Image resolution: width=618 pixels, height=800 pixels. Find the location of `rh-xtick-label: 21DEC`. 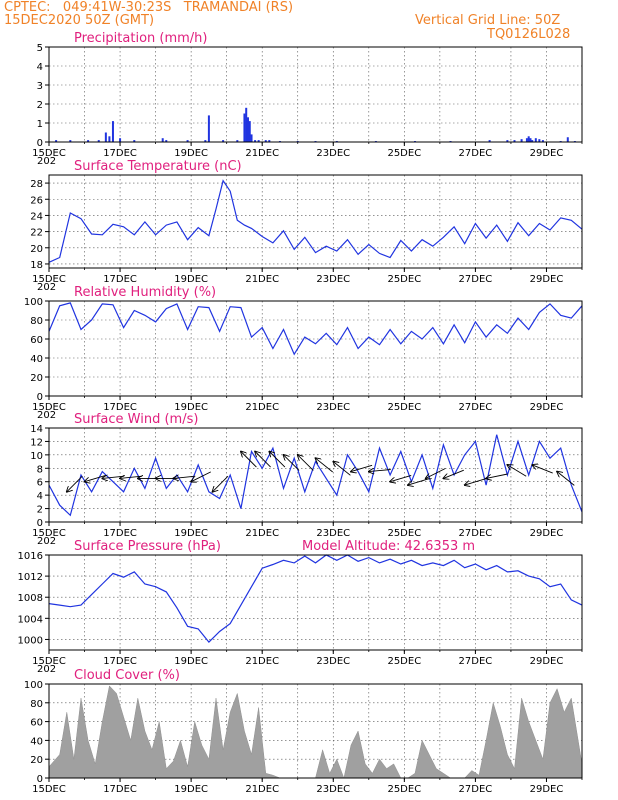

rh-xtick-label: 21DEC is located at coordinates (262, 407).